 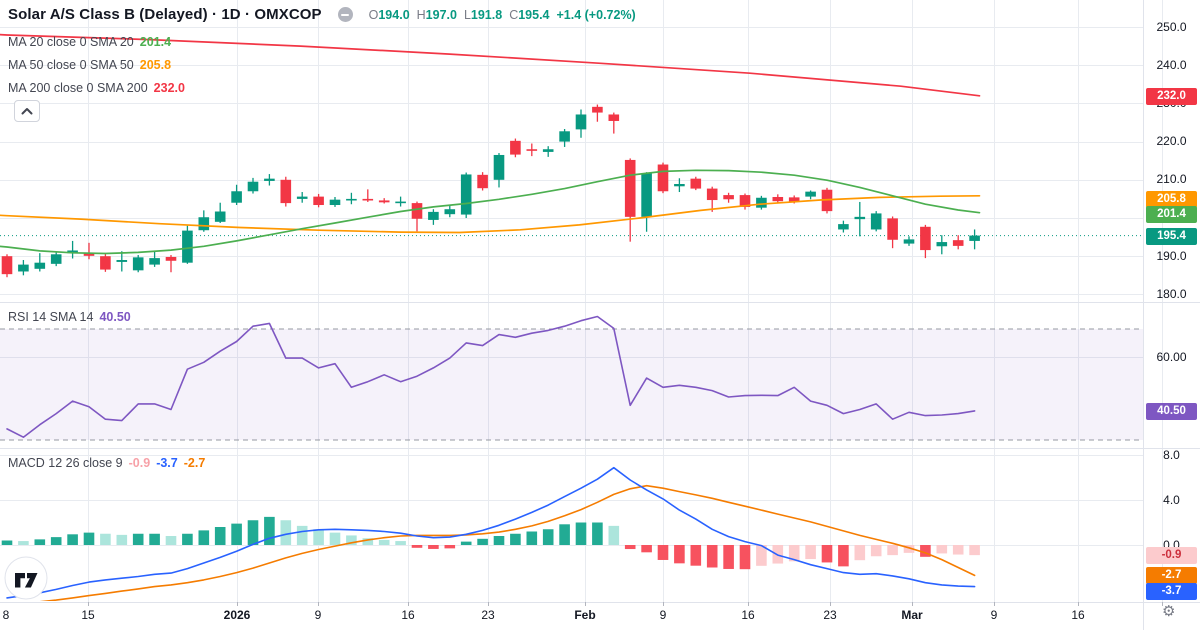 I want to click on chevron-up-icon, so click(x=27, y=111).